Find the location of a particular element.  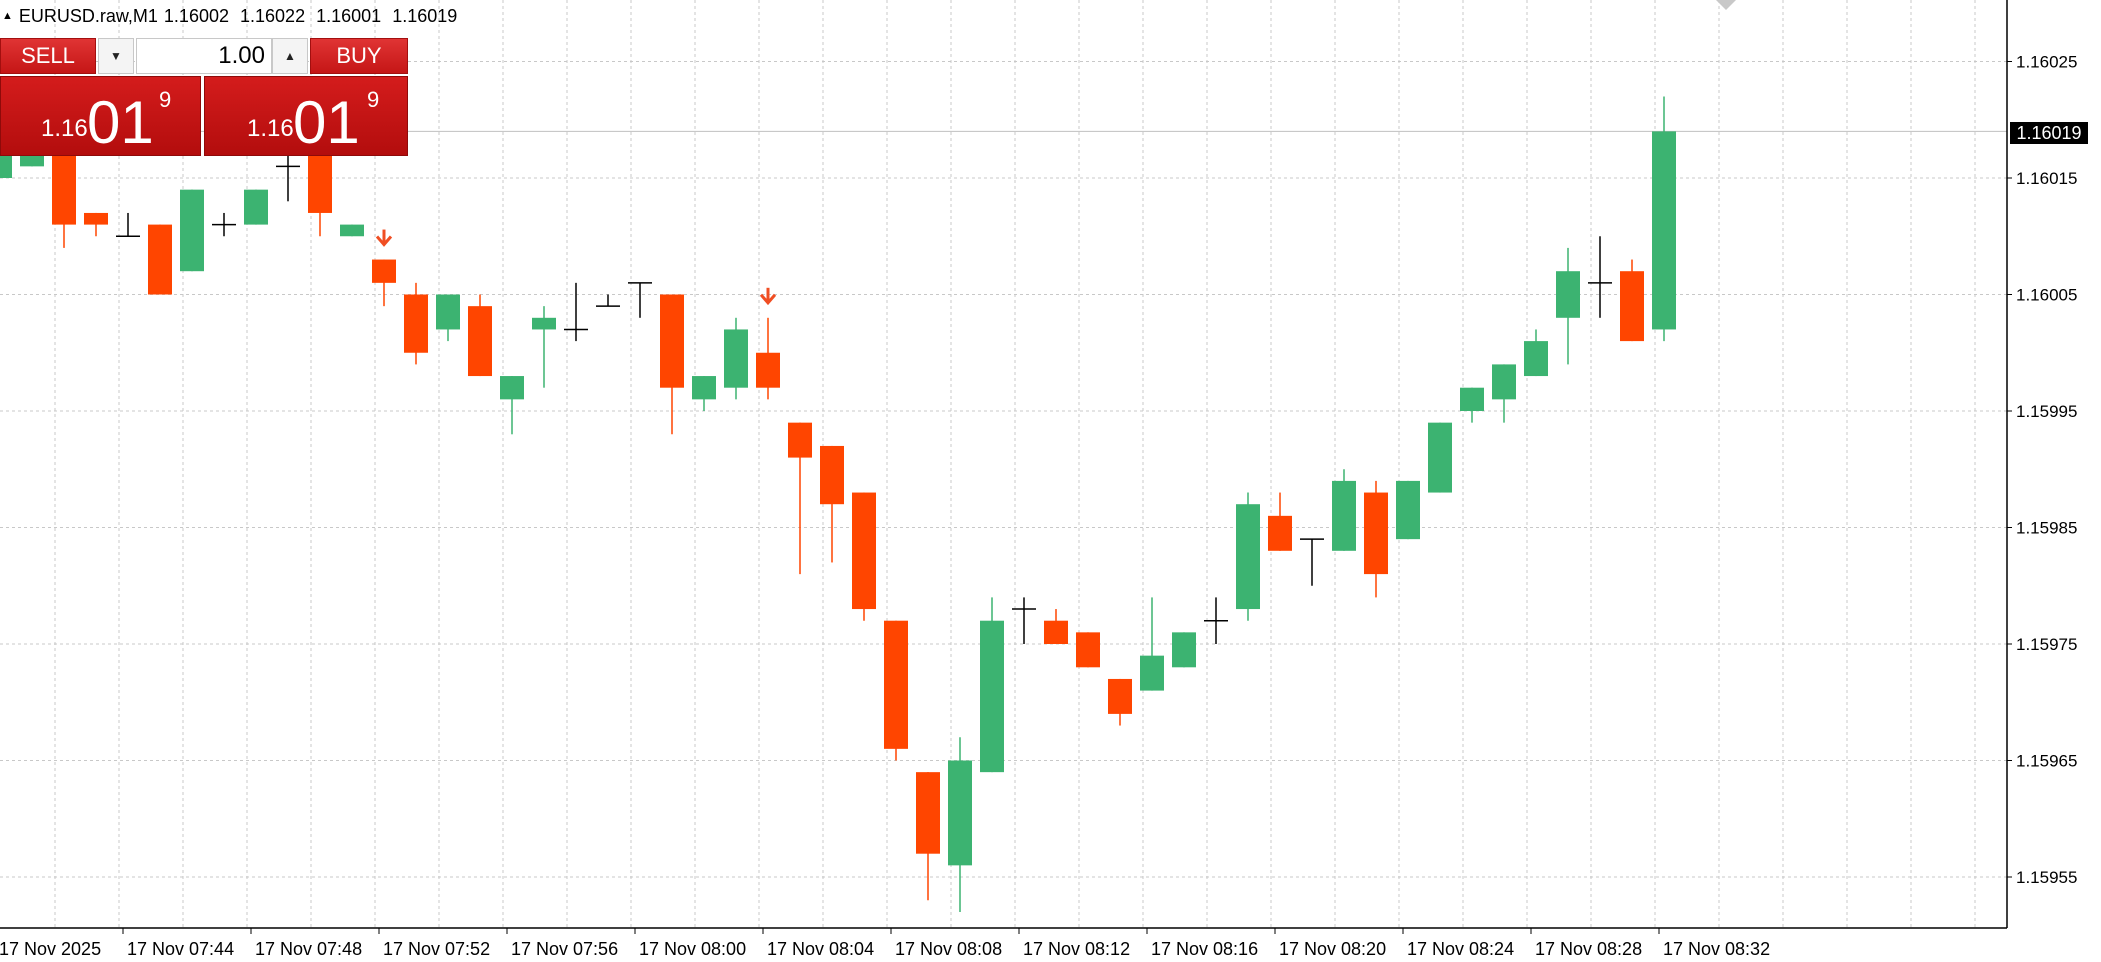

y-tick-label: 1.15955 is located at coordinates (2046, 877).